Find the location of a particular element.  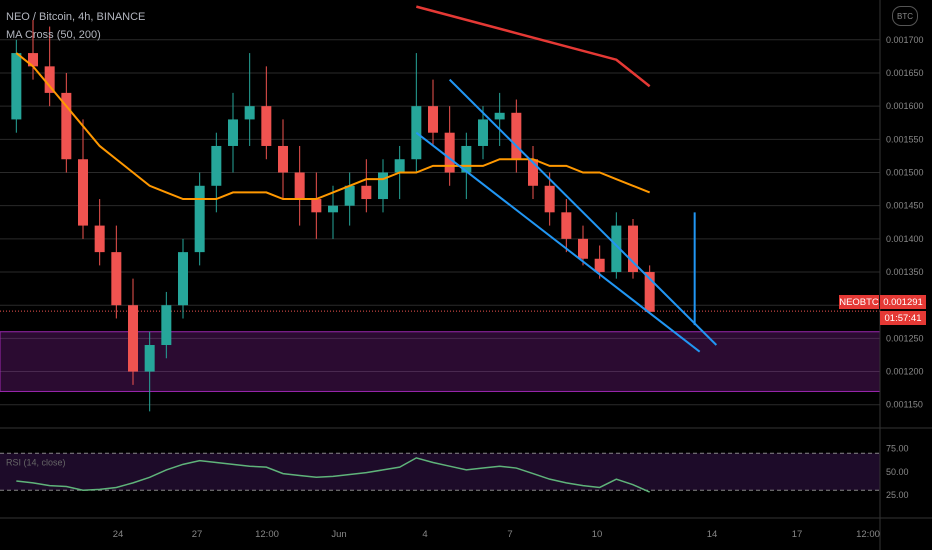

x-tick-label: 7 is located at coordinates (509, 534).